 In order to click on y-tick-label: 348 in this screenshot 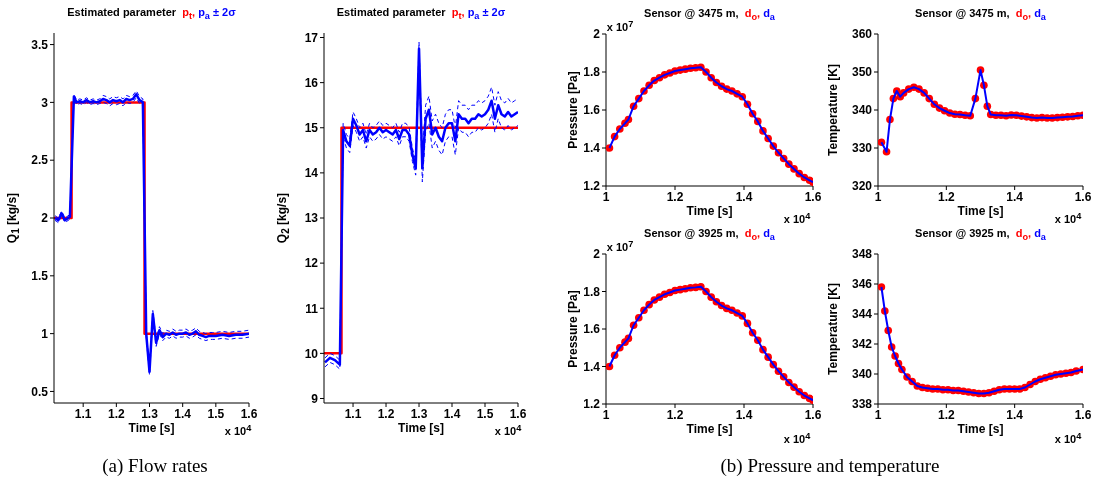, I will do `click(862, 254)`.